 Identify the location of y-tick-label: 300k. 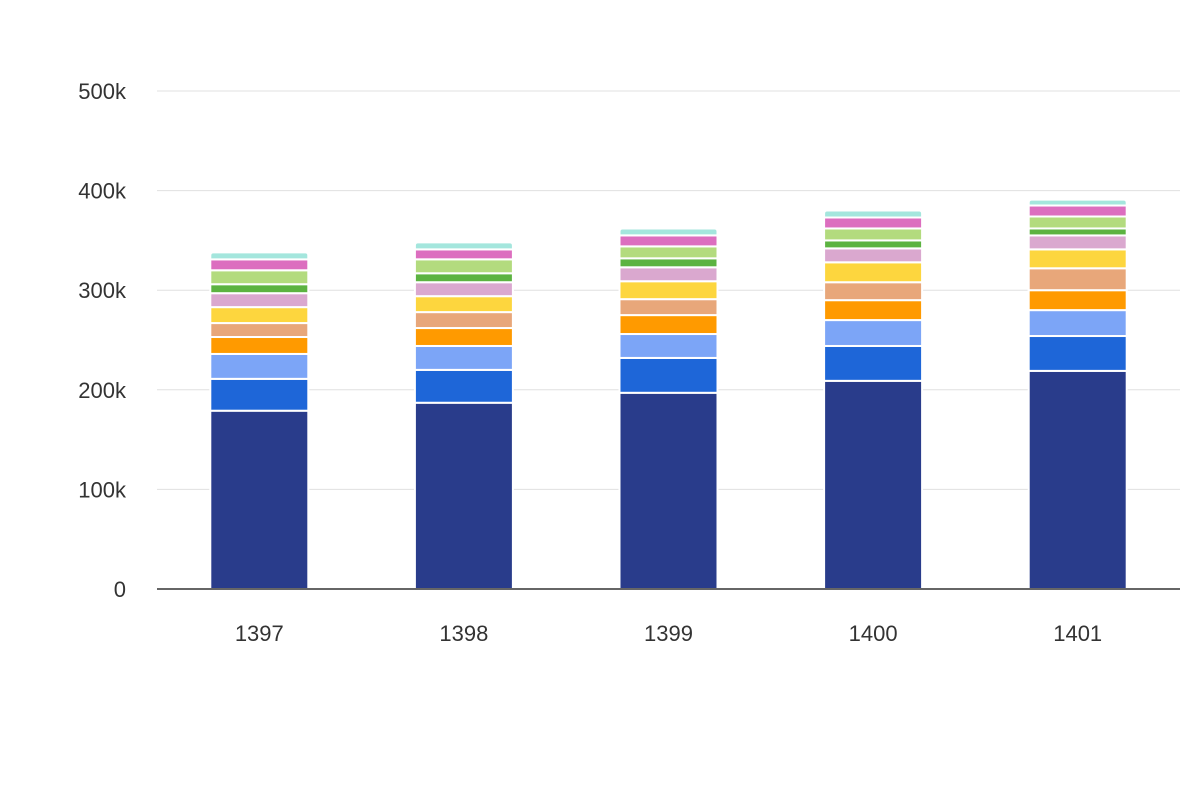
(102, 290).